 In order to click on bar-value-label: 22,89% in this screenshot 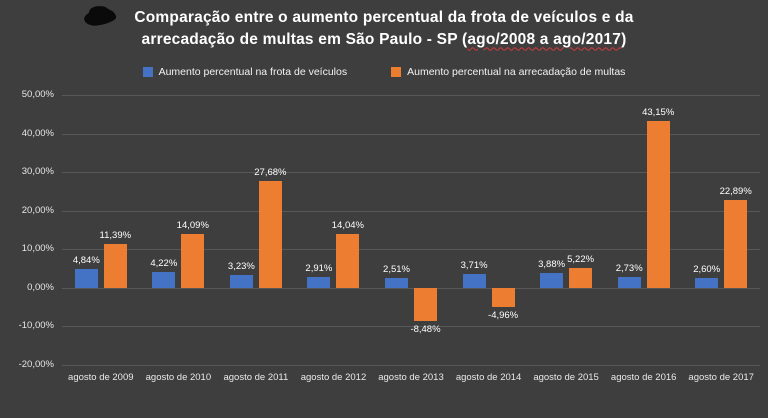, I will do `click(735, 191)`.